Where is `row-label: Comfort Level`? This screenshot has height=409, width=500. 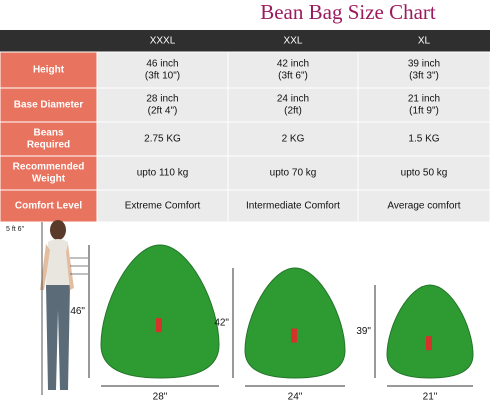
row-label: Comfort Level is located at coordinates (48, 206).